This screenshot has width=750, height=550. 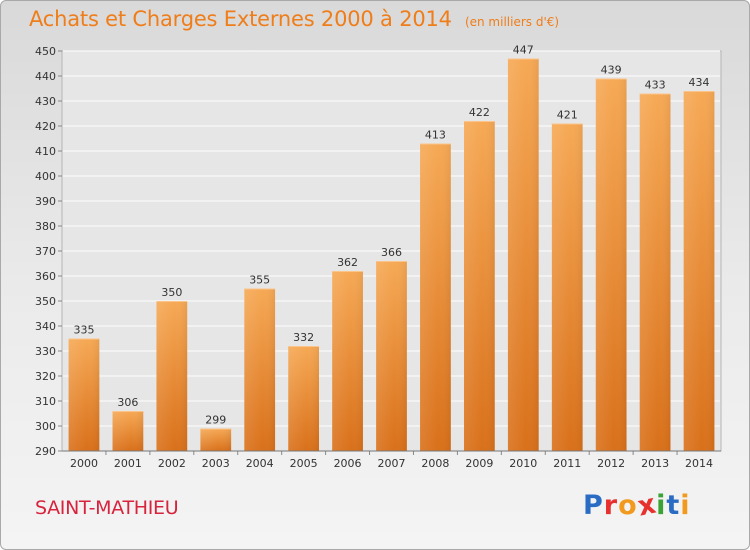 I want to click on x-tick-label: 2008, so click(x=435, y=463).